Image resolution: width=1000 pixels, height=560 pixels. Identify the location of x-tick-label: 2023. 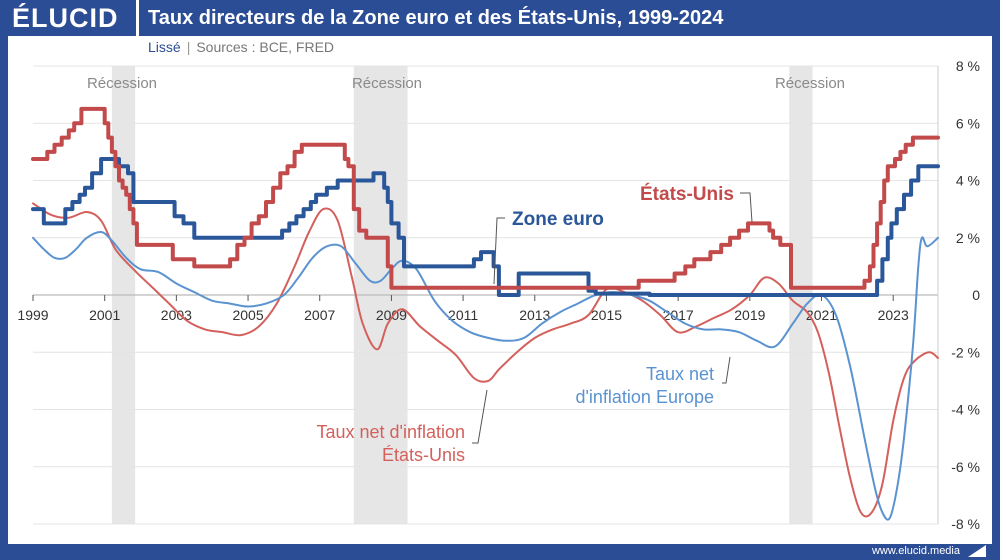
(893, 315).